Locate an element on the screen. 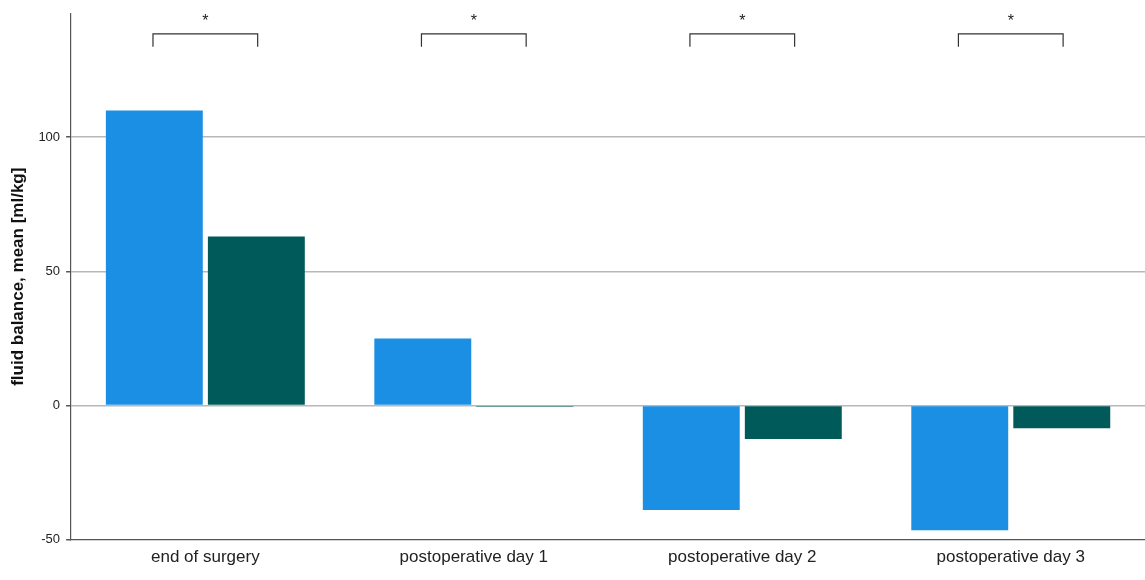 This screenshot has width=1145, height=580. x-tick-label: postoperative day 3 is located at coordinates (1010, 557).